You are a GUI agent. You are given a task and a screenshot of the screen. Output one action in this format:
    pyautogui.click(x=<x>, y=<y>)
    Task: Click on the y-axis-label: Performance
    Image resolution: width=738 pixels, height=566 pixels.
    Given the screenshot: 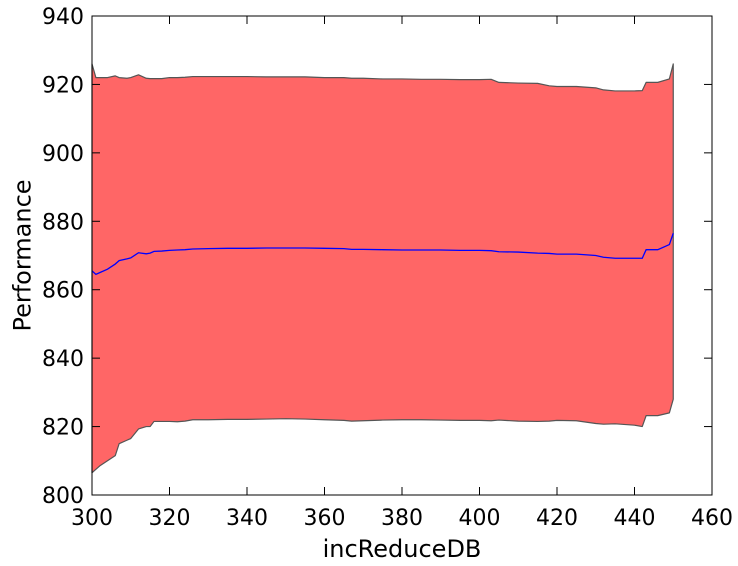 What is the action you would take?
    pyautogui.click(x=22, y=255)
    